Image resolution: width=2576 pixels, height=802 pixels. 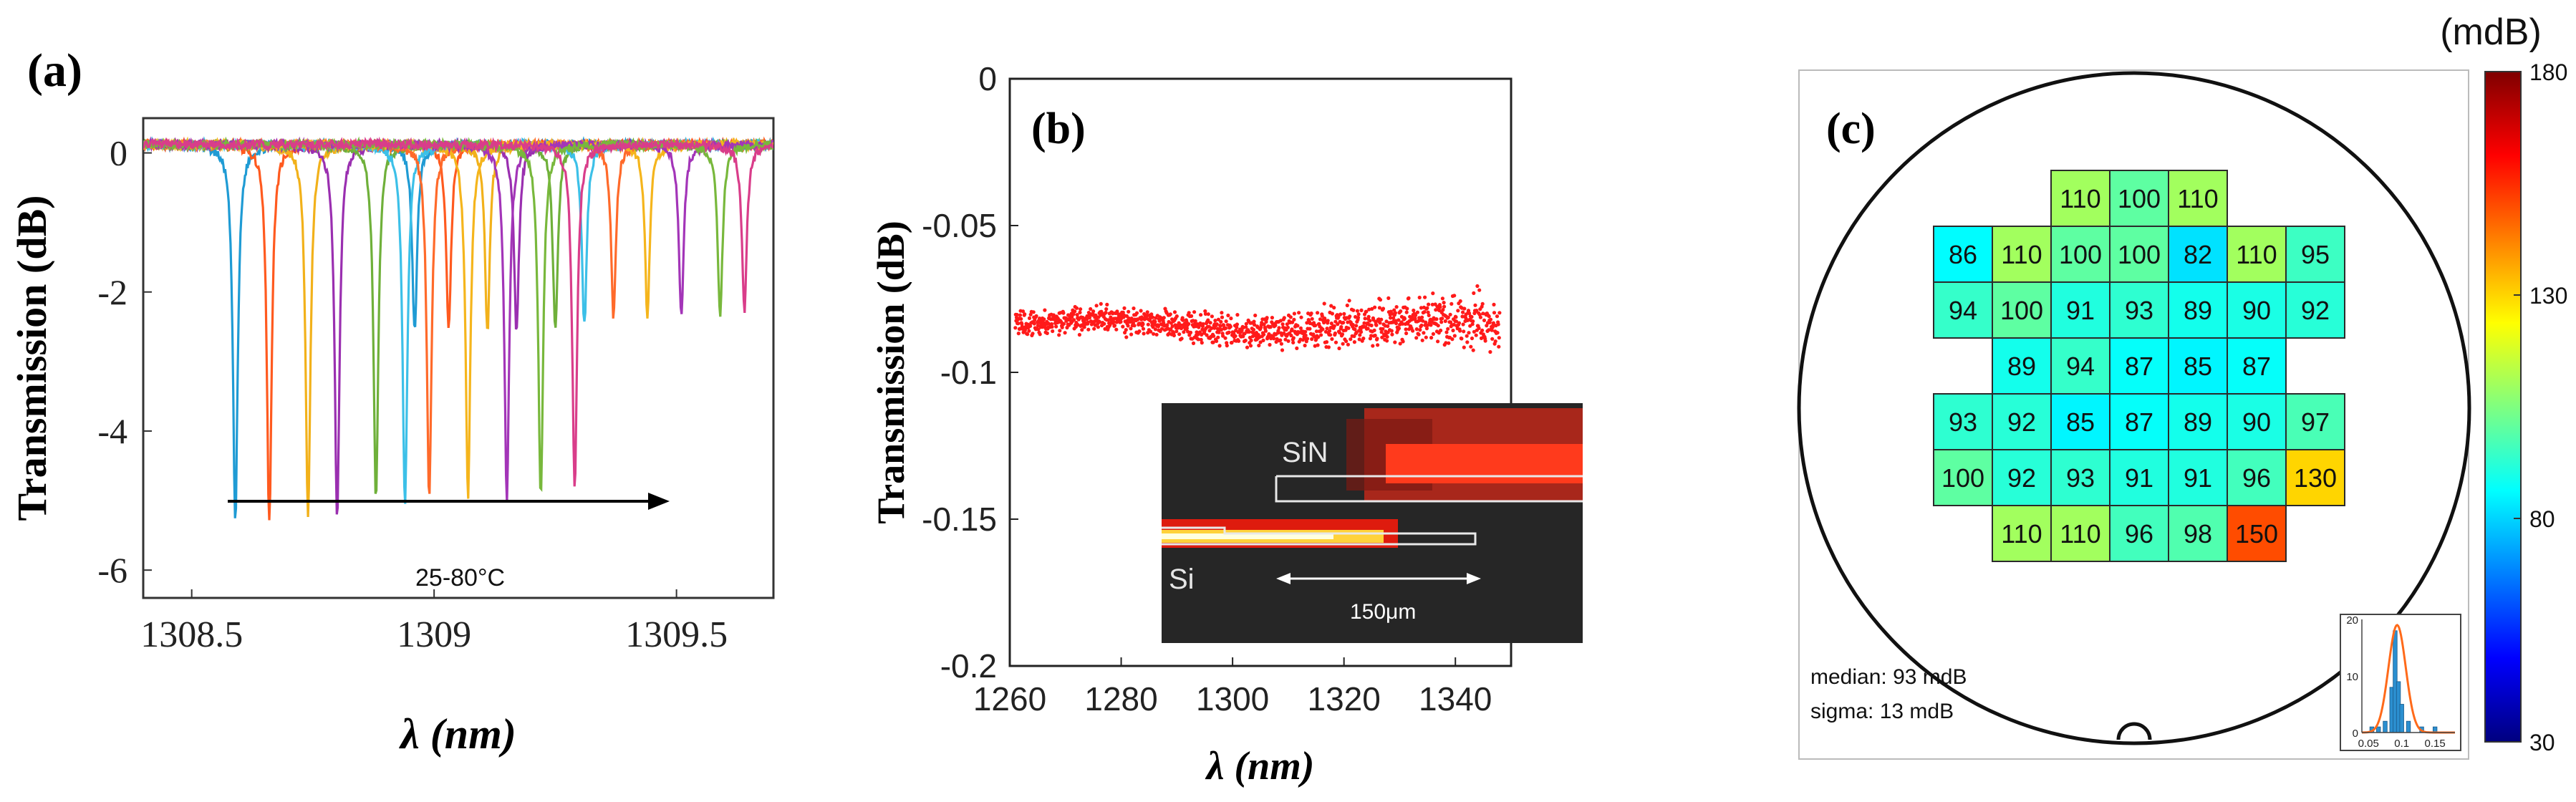 I want to click on panel-a-axes-frame, so click(x=458, y=358).